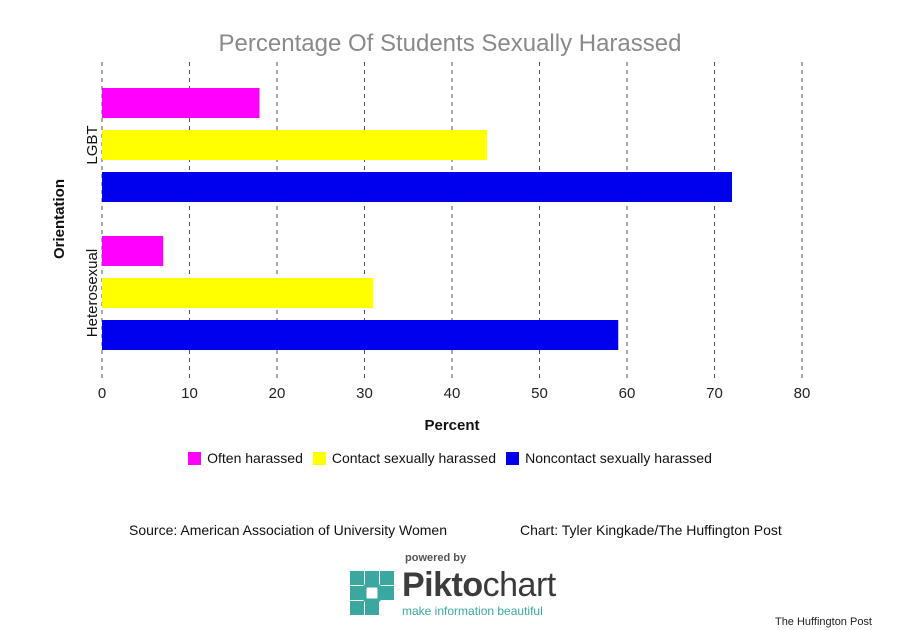  I want to click on x-tick-label: 30, so click(364, 393).